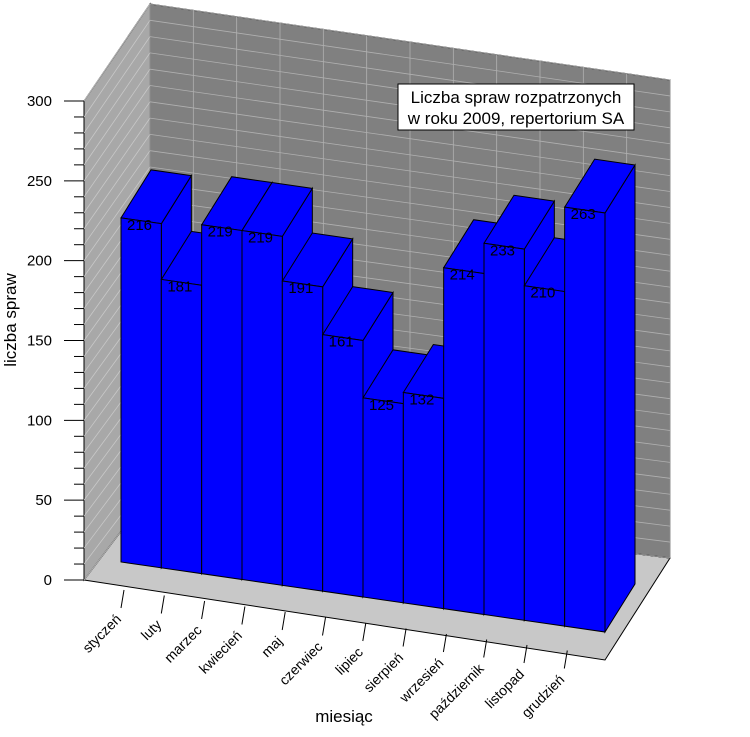 Image resolution: width=750 pixels, height=737 pixels. What do you see at coordinates (43, 500) in the screenshot?
I see `y-tick-label: 50` at bounding box center [43, 500].